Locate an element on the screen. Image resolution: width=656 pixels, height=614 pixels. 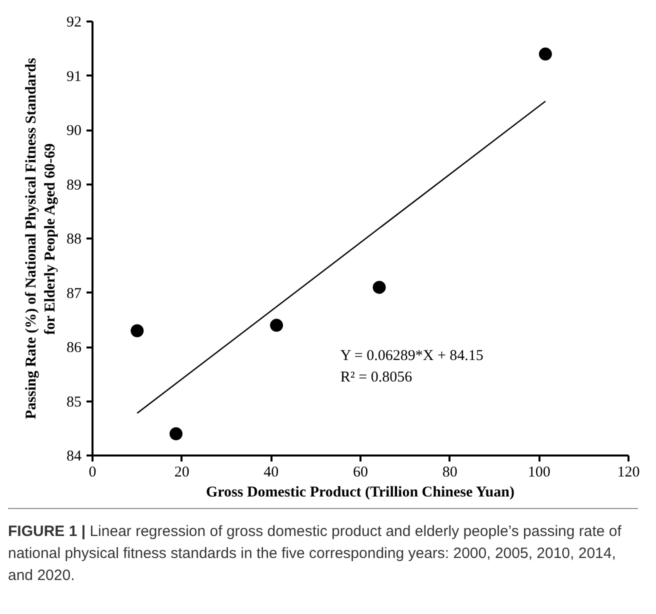
y-tick-label: 91 is located at coordinates (74, 76).